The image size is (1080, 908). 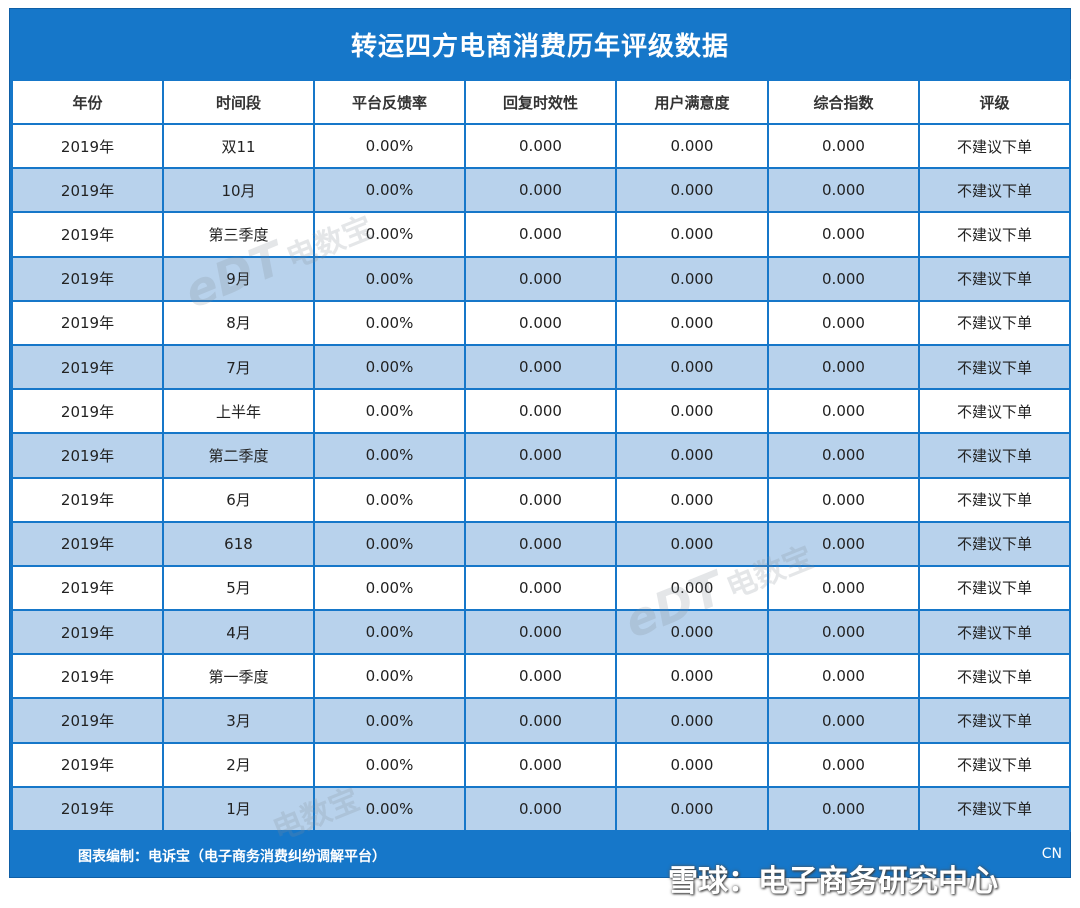 I want to click on column-header-composite-index: 综合指数, so click(x=843, y=102).